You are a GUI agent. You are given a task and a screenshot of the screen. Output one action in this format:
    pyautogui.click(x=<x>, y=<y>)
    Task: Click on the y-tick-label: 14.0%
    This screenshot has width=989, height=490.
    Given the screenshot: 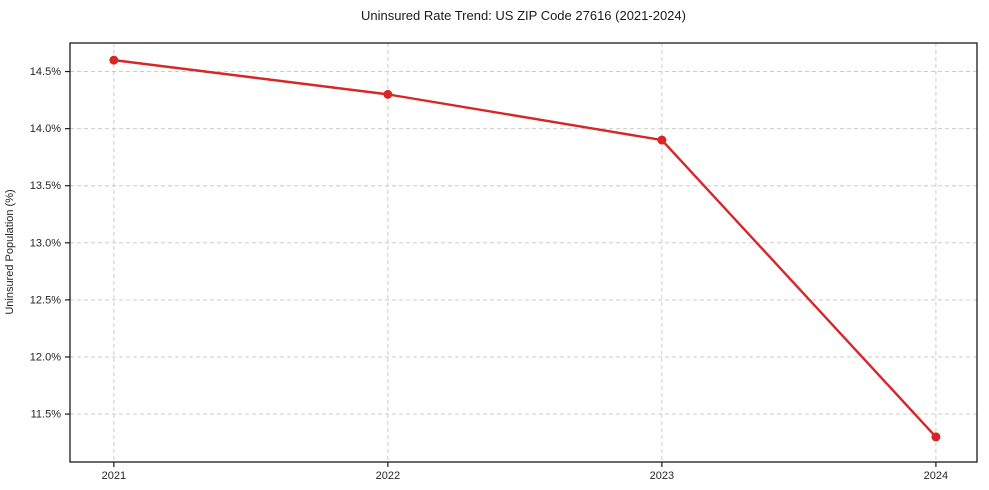 What is the action you would take?
    pyautogui.click(x=45, y=129)
    